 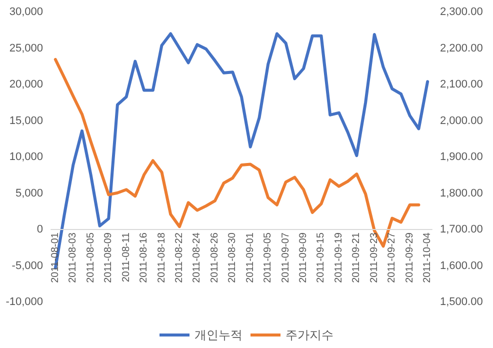 I want to click on y2-tick-label: 2,300.00, so click(x=461, y=12).